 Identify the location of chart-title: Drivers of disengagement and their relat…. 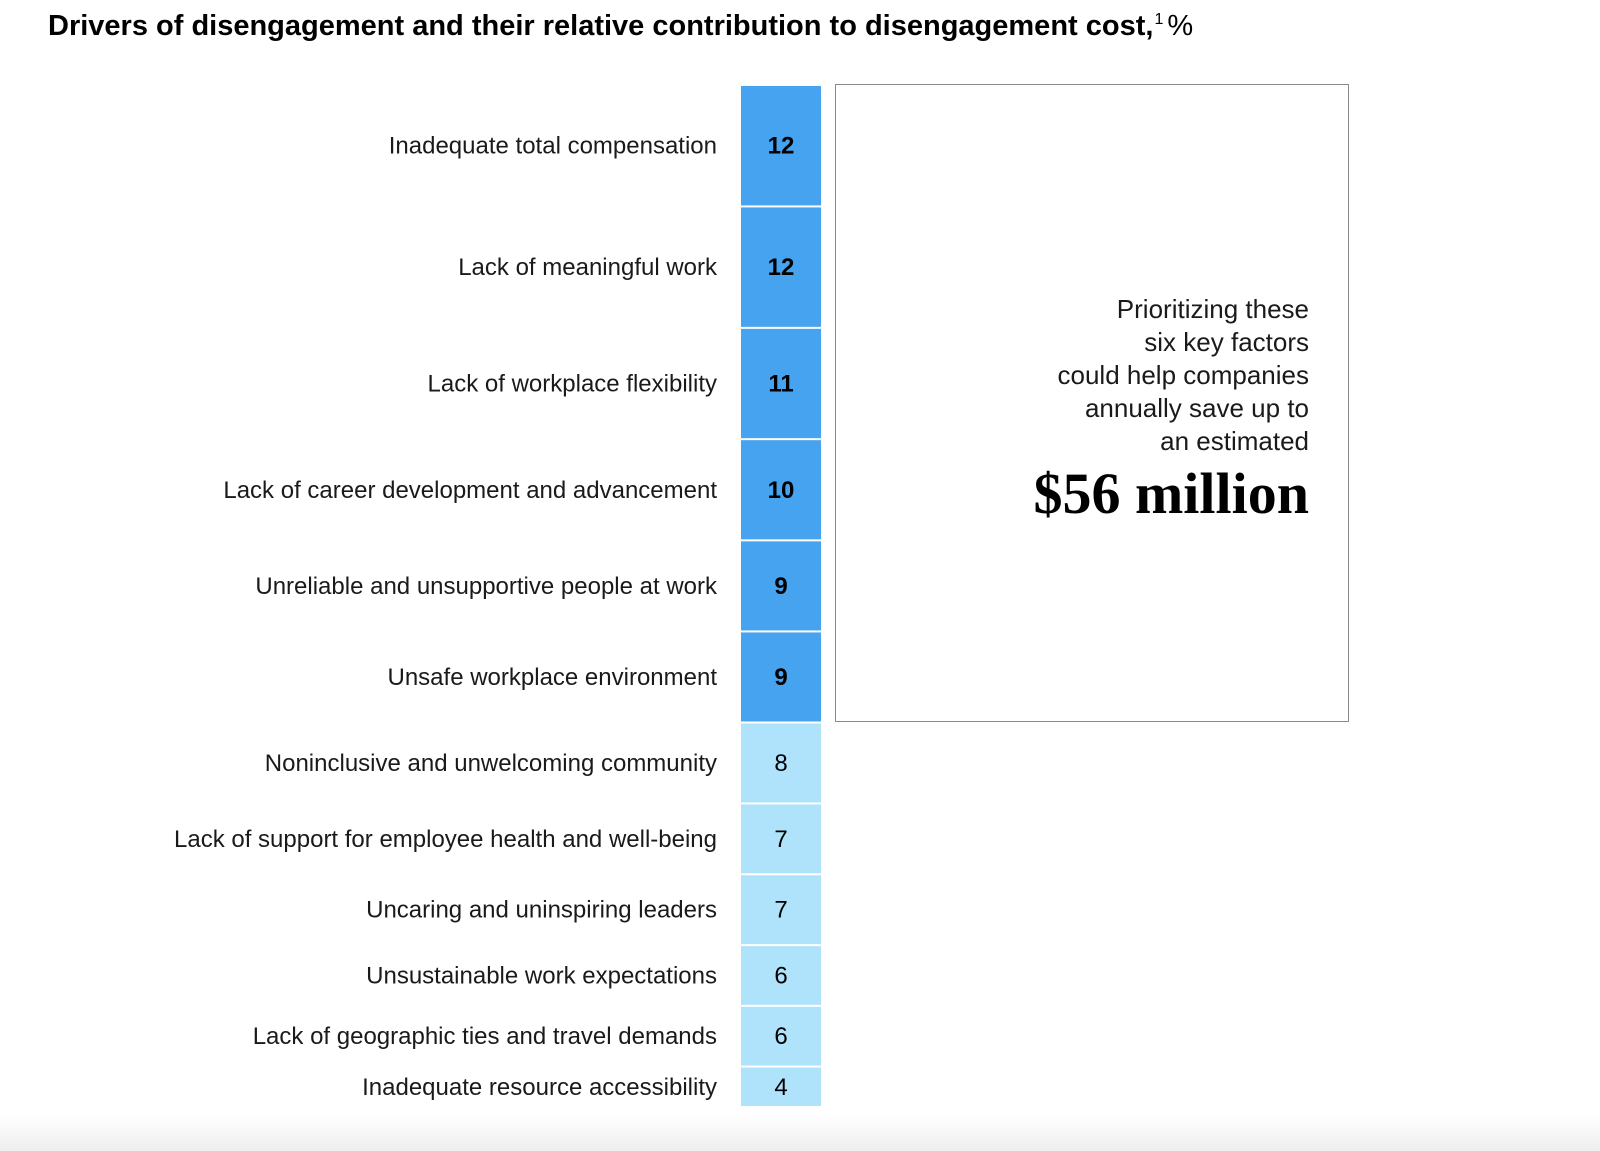
(620, 26).